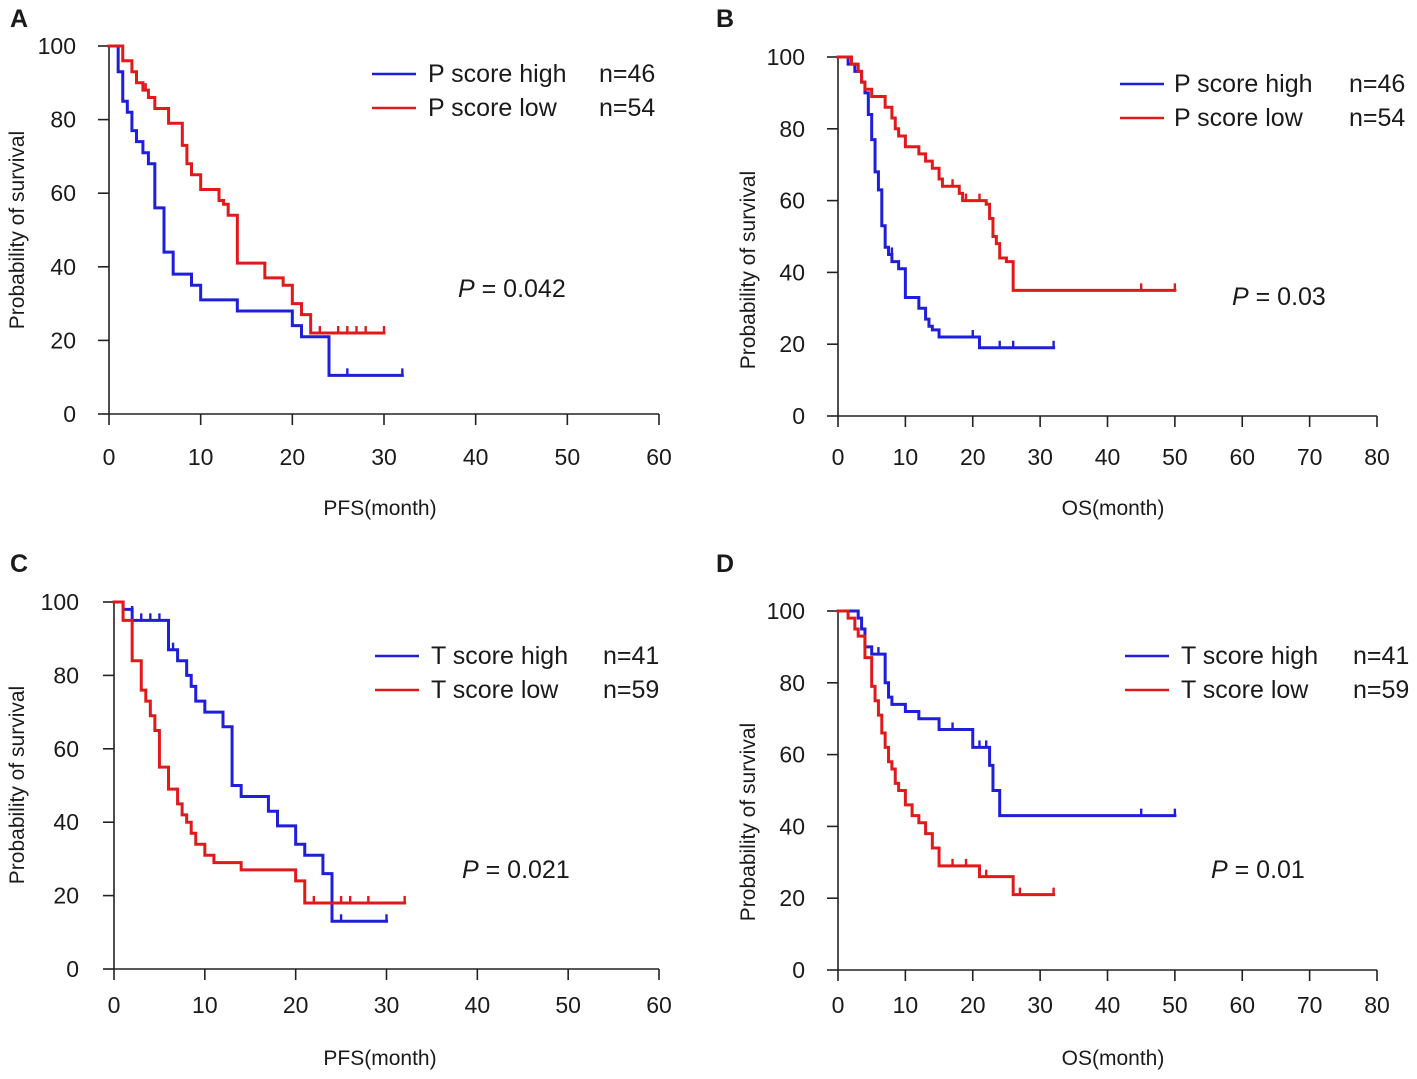  What do you see at coordinates (1287, 297) in the screenshot?
I see `p-value: = 0.03` at bounding box center [1287, 297].